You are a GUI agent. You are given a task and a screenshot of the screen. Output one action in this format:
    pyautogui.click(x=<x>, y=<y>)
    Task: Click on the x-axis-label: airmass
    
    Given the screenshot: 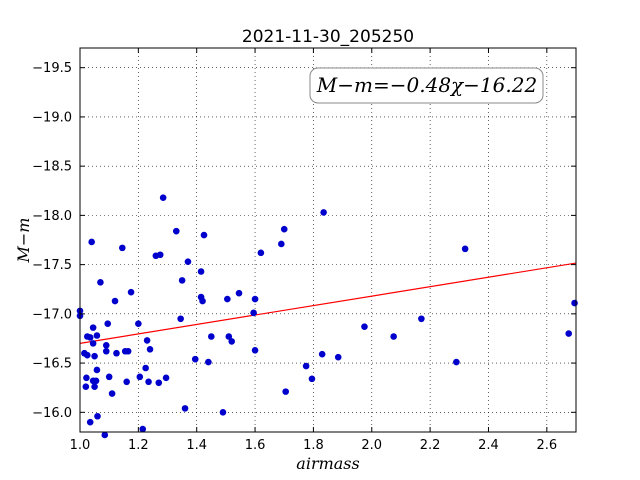 What is the action you would take?
    pyautogui.click(x=327, y=463)
    